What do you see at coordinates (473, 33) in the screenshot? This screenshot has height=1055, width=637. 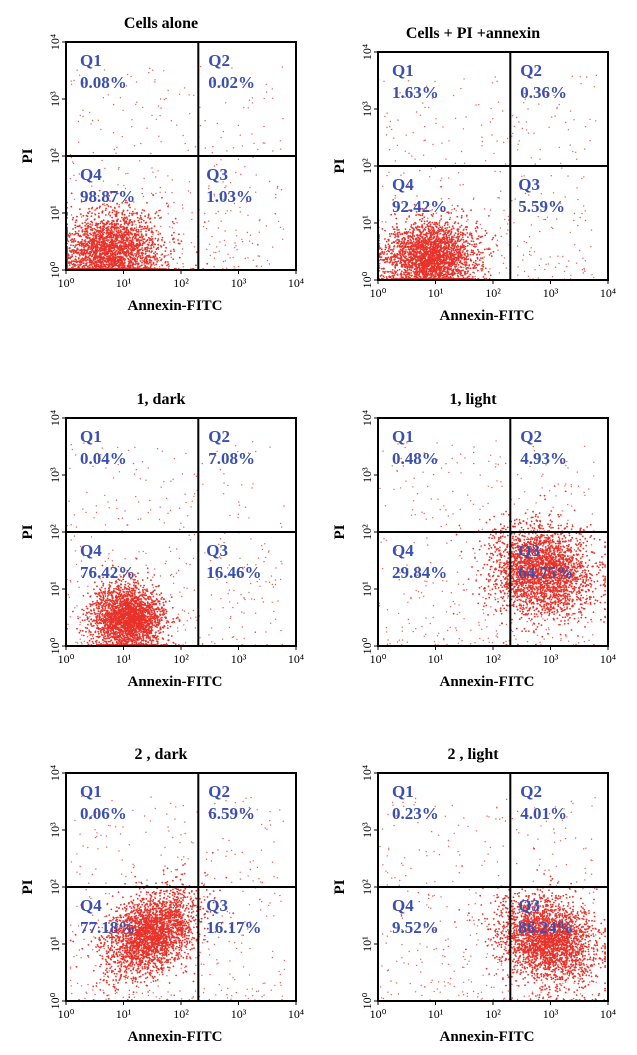 I see `chart-title: Cells + PI +annexin` at bounding box center [473, 33].